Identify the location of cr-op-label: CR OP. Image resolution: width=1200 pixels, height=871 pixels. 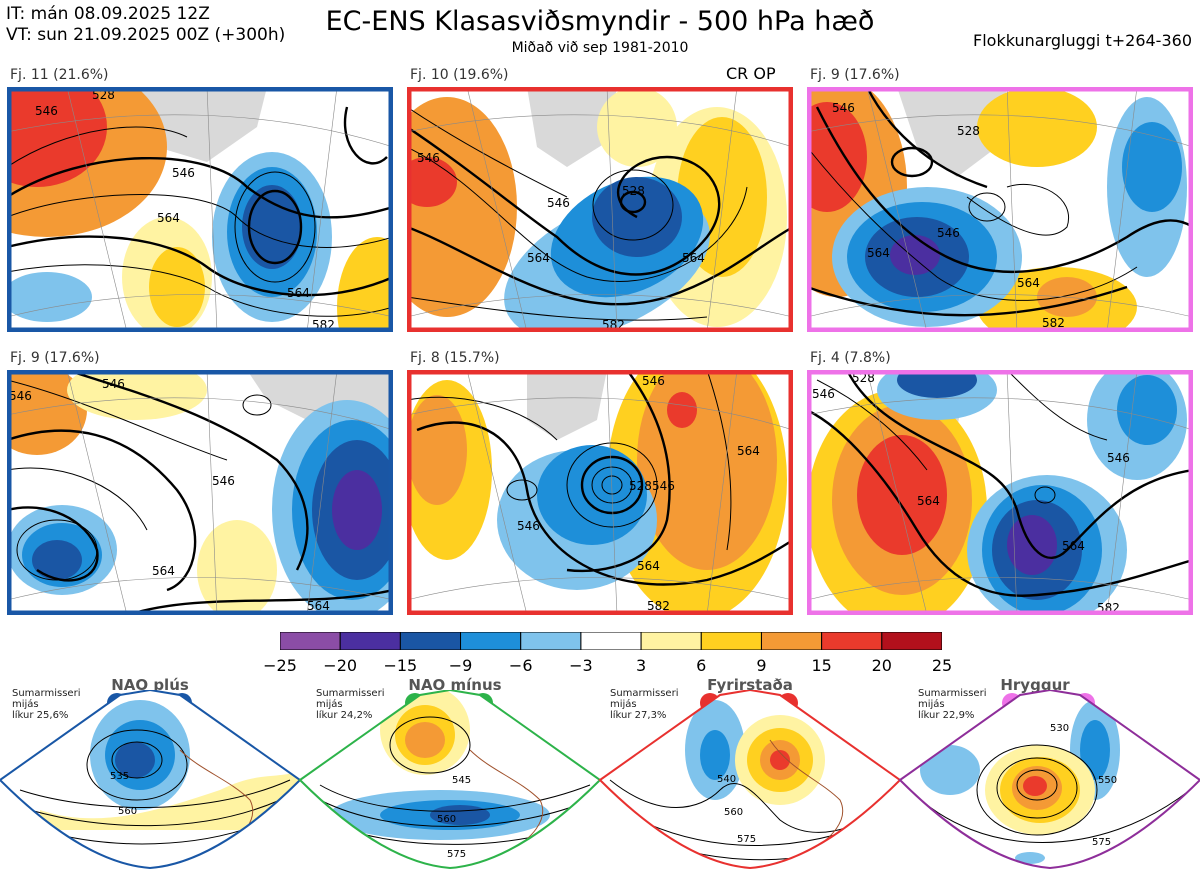
(751, 73).